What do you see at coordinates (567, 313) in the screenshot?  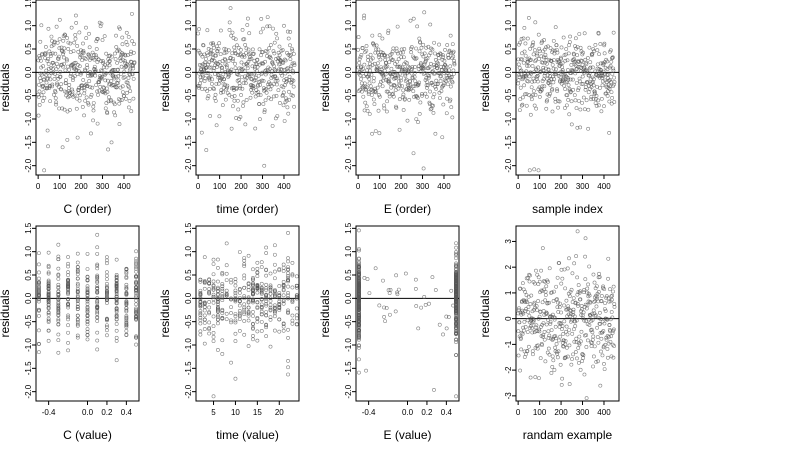 I see `plot-frame` at bounding box center [567, 313].